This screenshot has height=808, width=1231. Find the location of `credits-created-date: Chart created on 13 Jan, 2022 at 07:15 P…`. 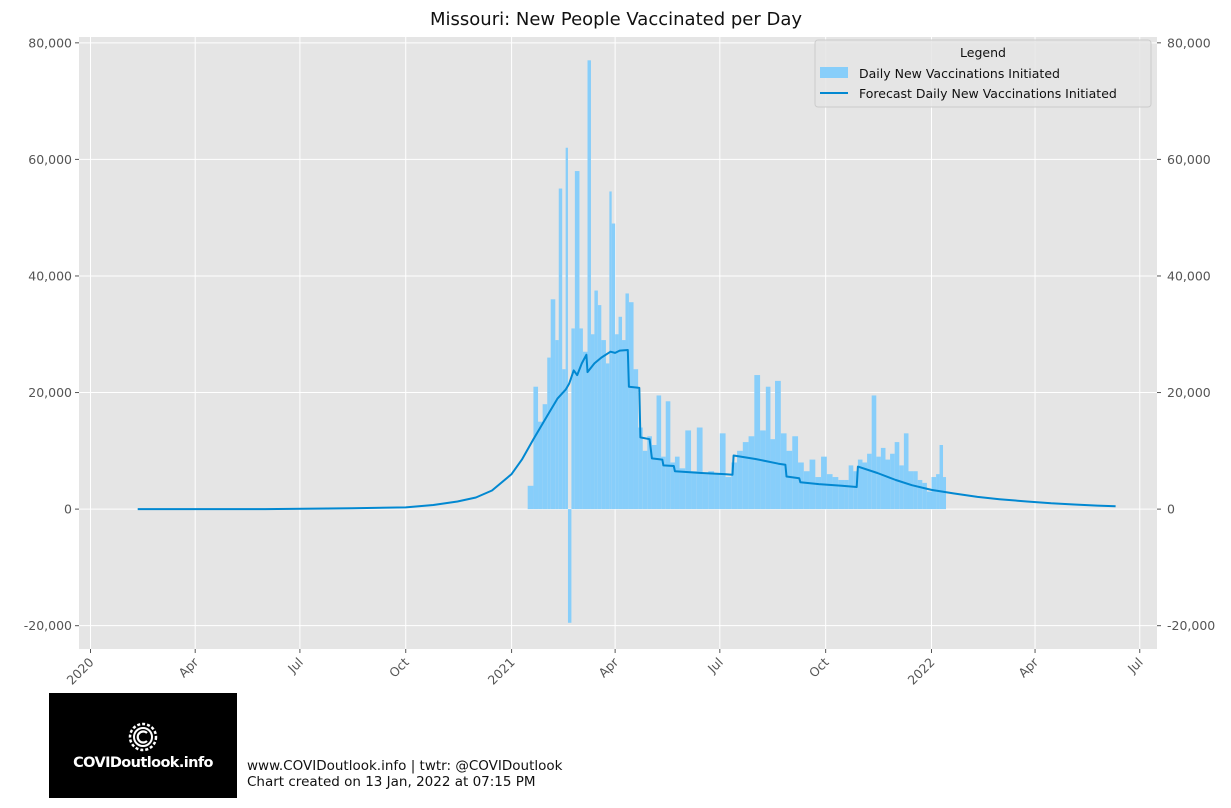

credits-created-date: Chart created on 13 Jan, 2022 at 07:15 P… is located at coordinates (391, 782).